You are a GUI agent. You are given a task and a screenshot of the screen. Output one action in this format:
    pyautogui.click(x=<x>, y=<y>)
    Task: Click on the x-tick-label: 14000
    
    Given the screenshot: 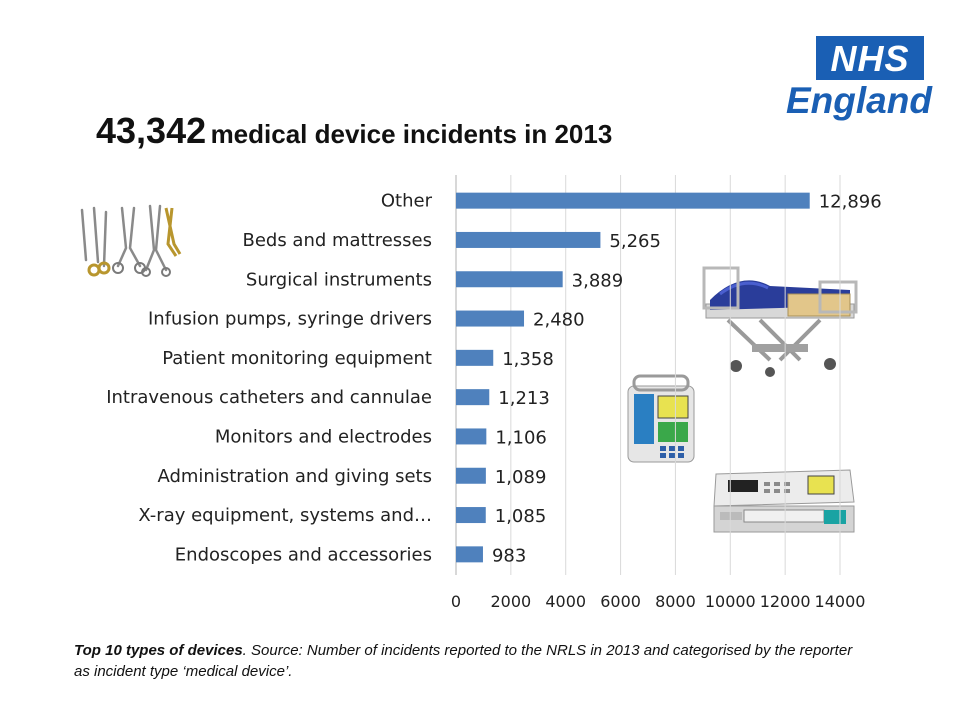 What is the action you would take?
    pyautogui.click(x=840, y=601)
    